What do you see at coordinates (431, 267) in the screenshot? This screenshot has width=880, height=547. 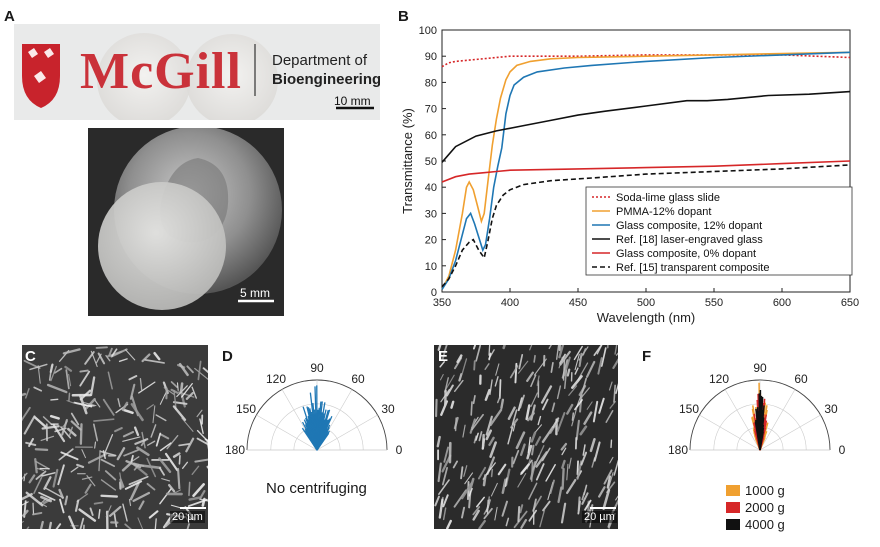 I see `y-tick-label: 10` at bounding box center [431, 267].